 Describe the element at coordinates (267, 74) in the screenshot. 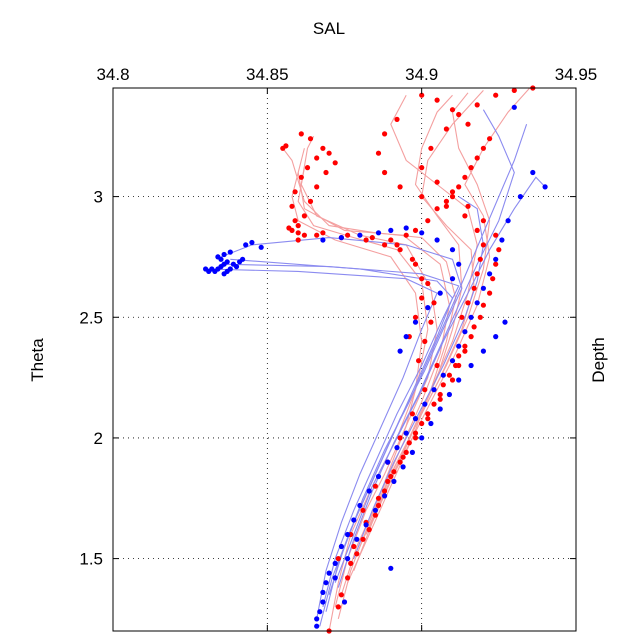

I see `x-tick-label: 34.85` at that location.